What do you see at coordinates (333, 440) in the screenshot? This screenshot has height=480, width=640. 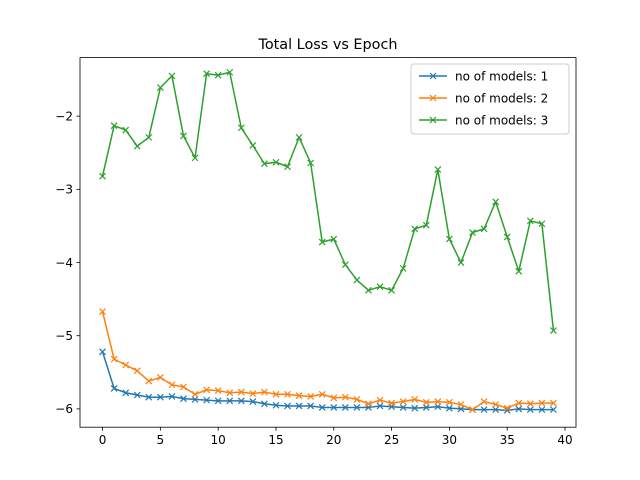 I see `x-tick-label: 20` at bounding box center [333, 440].